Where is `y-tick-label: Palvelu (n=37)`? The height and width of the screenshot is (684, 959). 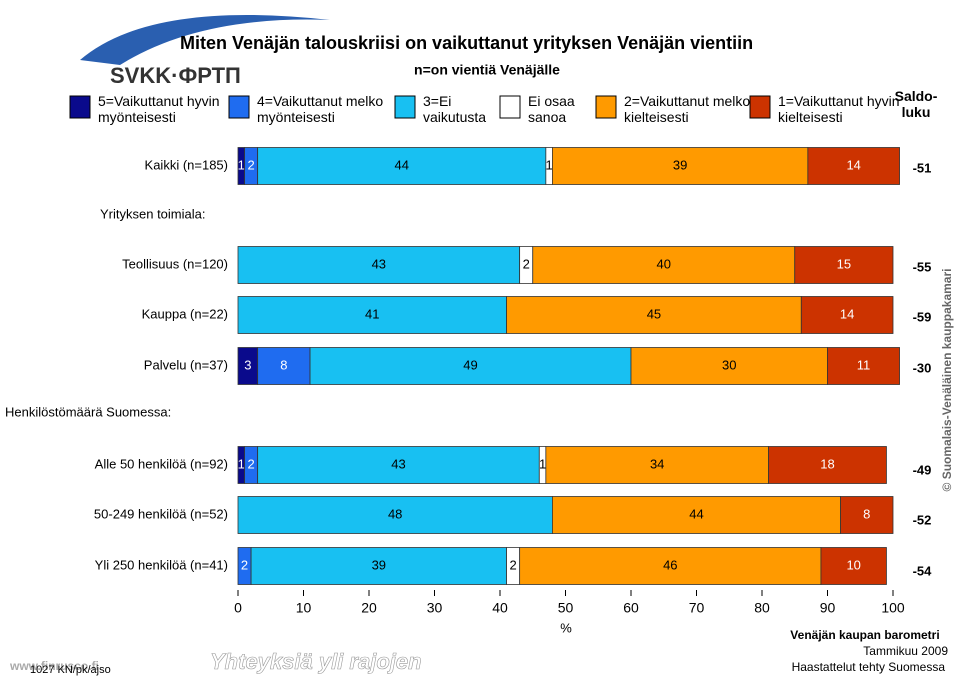
y-tick-label: Palvelu (n=37) is located at coordinates (186, 364).